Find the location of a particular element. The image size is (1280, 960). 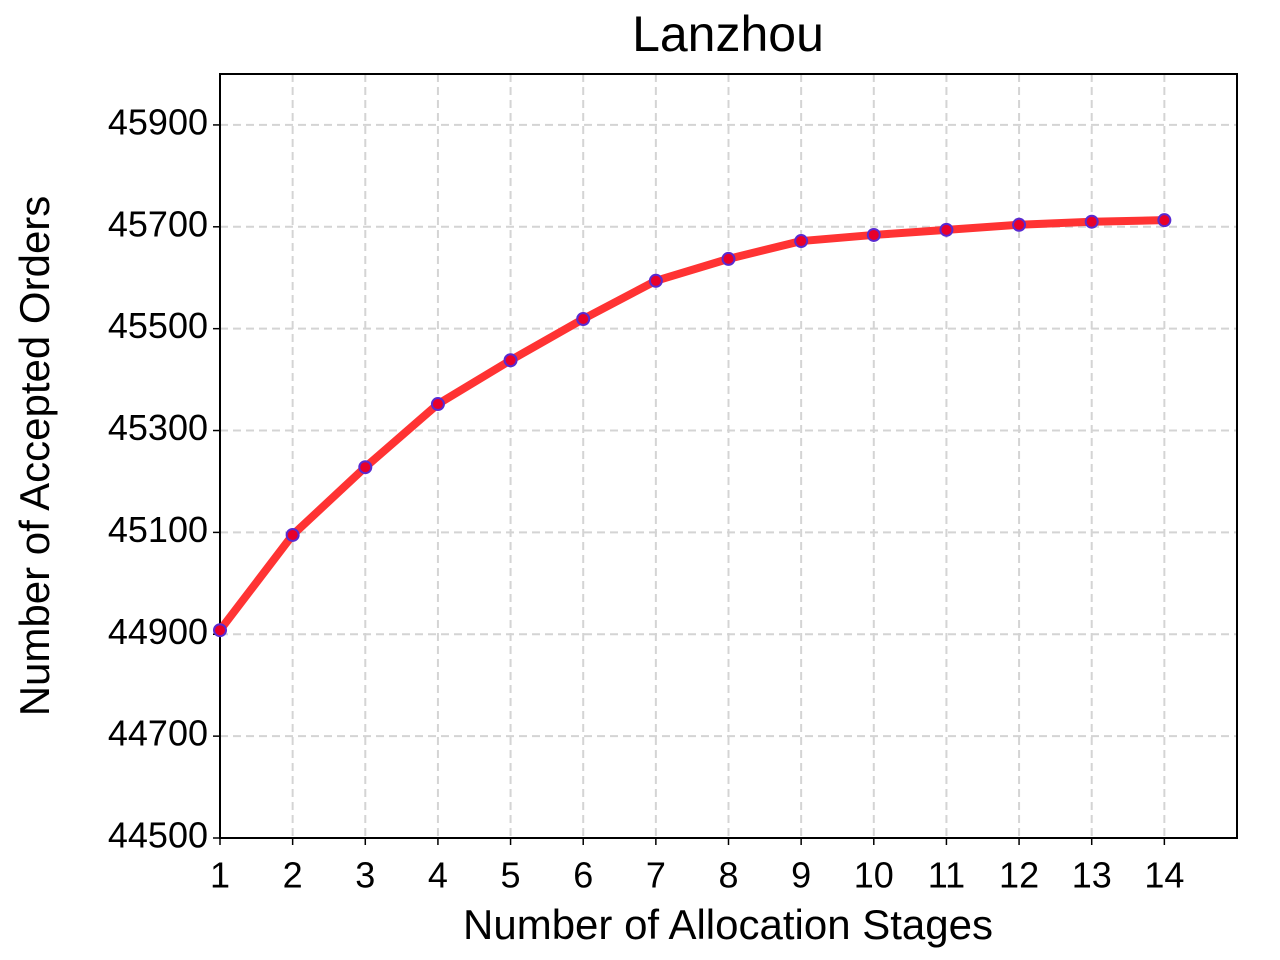

x-tick-label: 4 is located at coordinates (438, 875).